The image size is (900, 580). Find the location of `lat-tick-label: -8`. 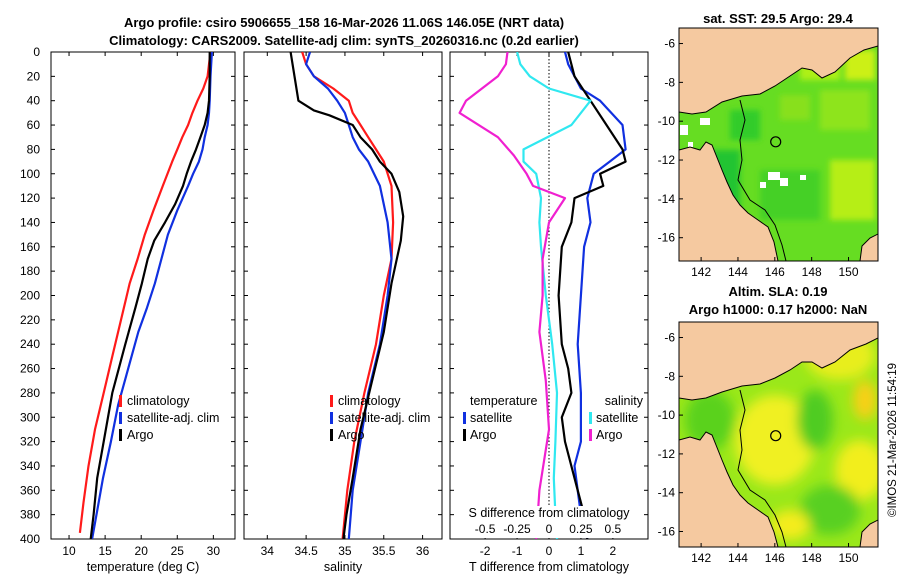

lat-tick-label: -8 is located at coordinates (669, 376).